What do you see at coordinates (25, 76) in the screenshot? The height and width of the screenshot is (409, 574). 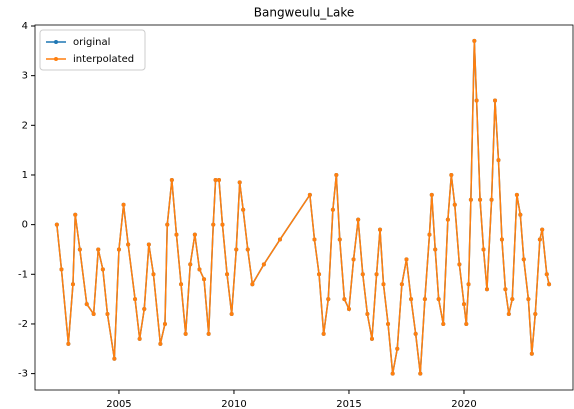 I see `y-tick-label: 3` at bounding box center [25, 76].